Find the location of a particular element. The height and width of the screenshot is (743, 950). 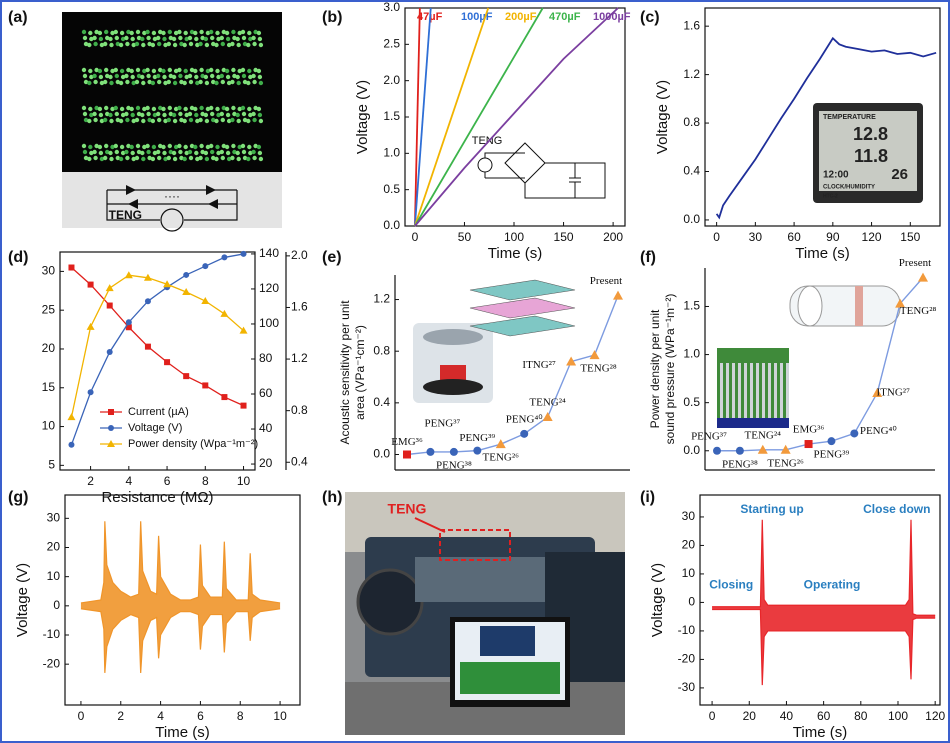

point-label: PENG³⁹ is located at coordinates (832, 455).